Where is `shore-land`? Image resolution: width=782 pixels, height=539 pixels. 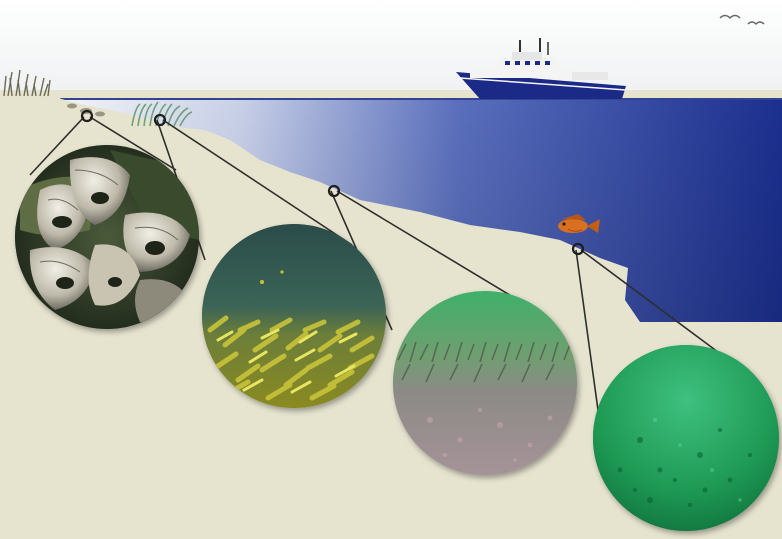
shore-land is located at coordinates (40, 101).